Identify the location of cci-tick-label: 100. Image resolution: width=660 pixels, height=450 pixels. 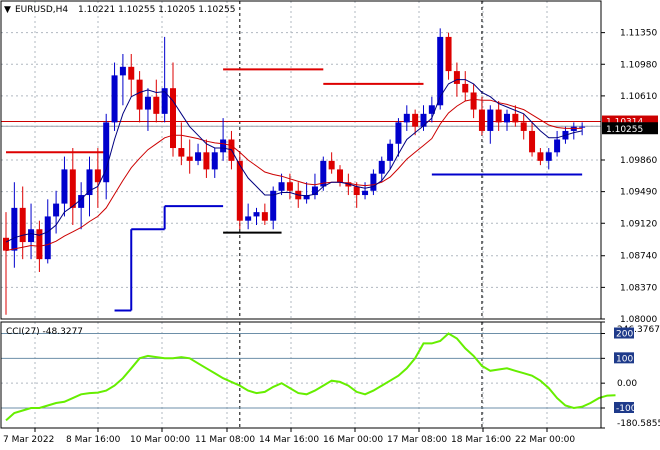
(624, 359).